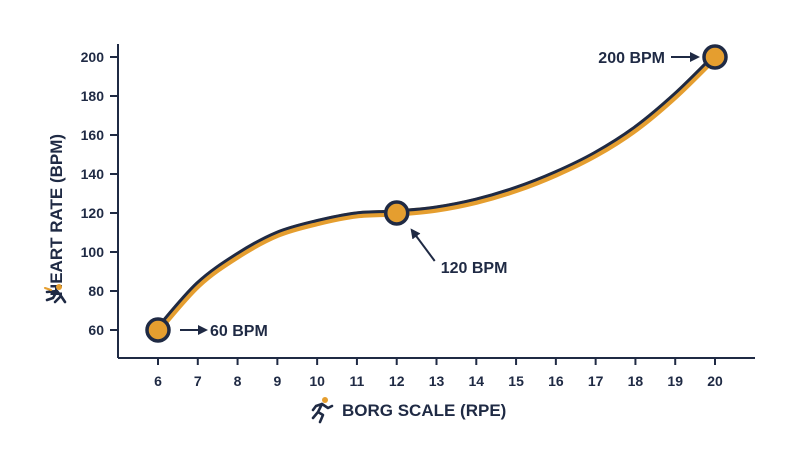 The width and height of the screenshot is (800, 452). What do you see at coordinates (96, 291) in the screenshot?
I see `y-tick-label: 80` at bounding box center [96, 291].